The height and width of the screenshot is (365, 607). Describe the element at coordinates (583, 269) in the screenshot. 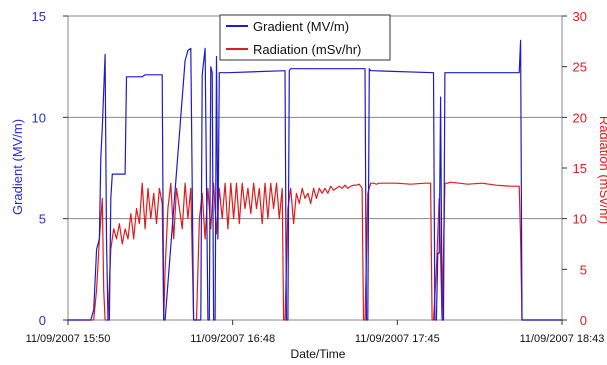

I see `right-tick-label-1: 5` at that location.